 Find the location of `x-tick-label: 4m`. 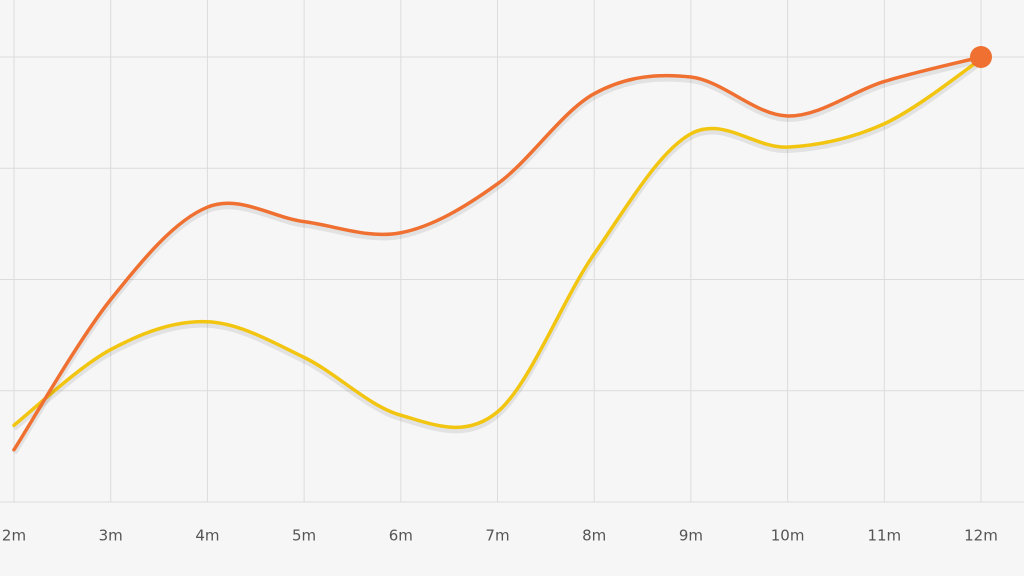

x-tick-label: 4m is located at coordinates (207, 536).